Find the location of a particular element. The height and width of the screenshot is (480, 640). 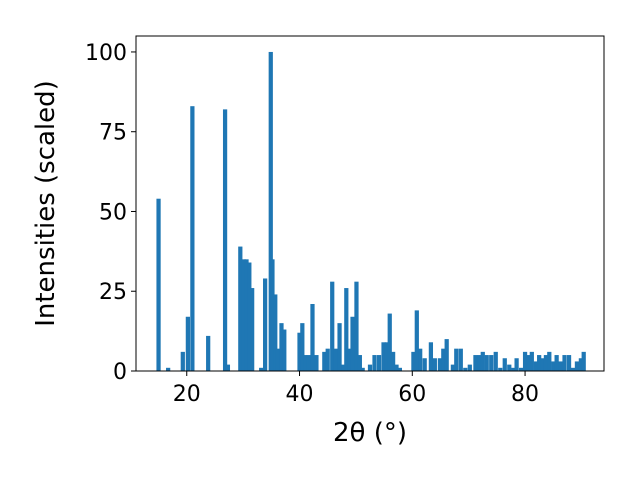

y-tick-label: 100 is located at coordinates (106, 53).